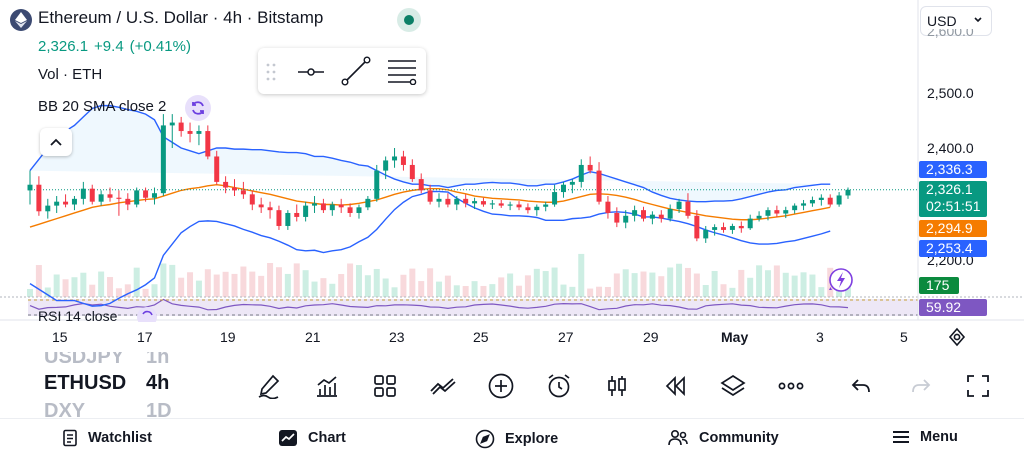 The width and height of the screenshot is (1024, 461). What do you see at coordinates (108, 409) in the screenshot?
I see `symbol-row: DXY 1D` at bounding box center [108, 409].